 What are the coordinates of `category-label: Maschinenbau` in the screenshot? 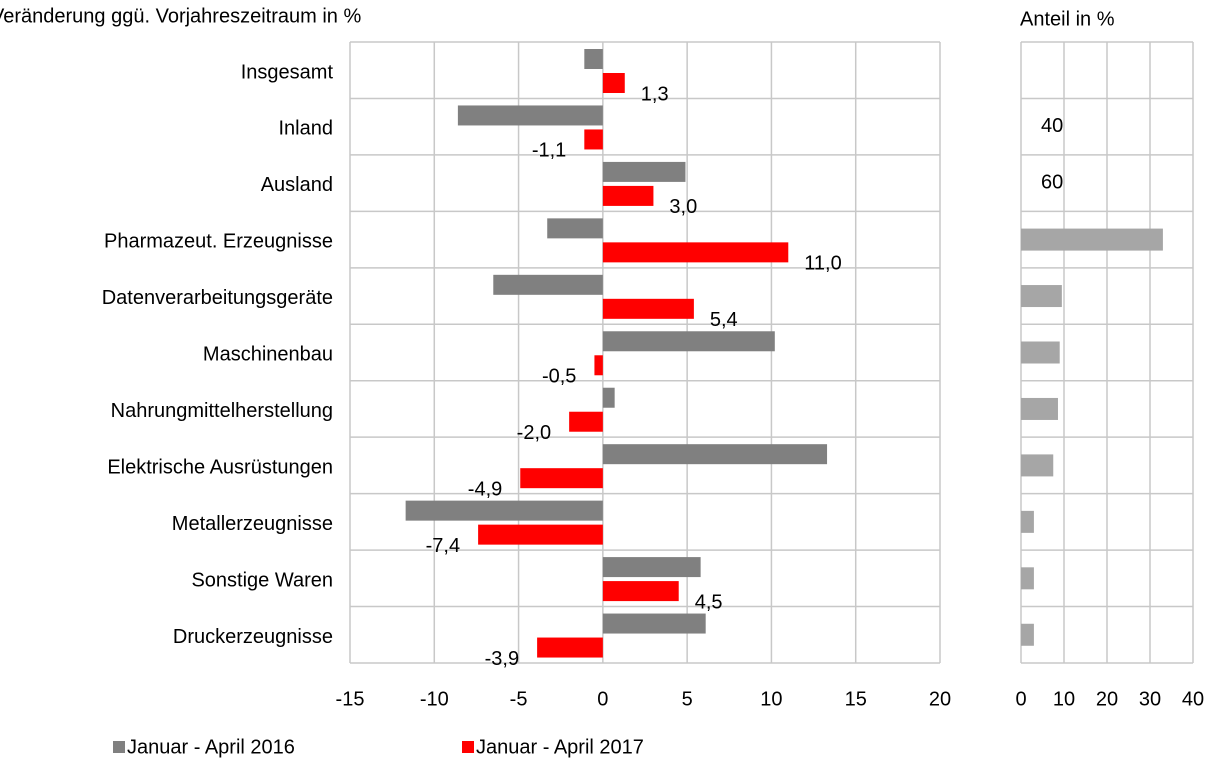 It's located at (268, 355).